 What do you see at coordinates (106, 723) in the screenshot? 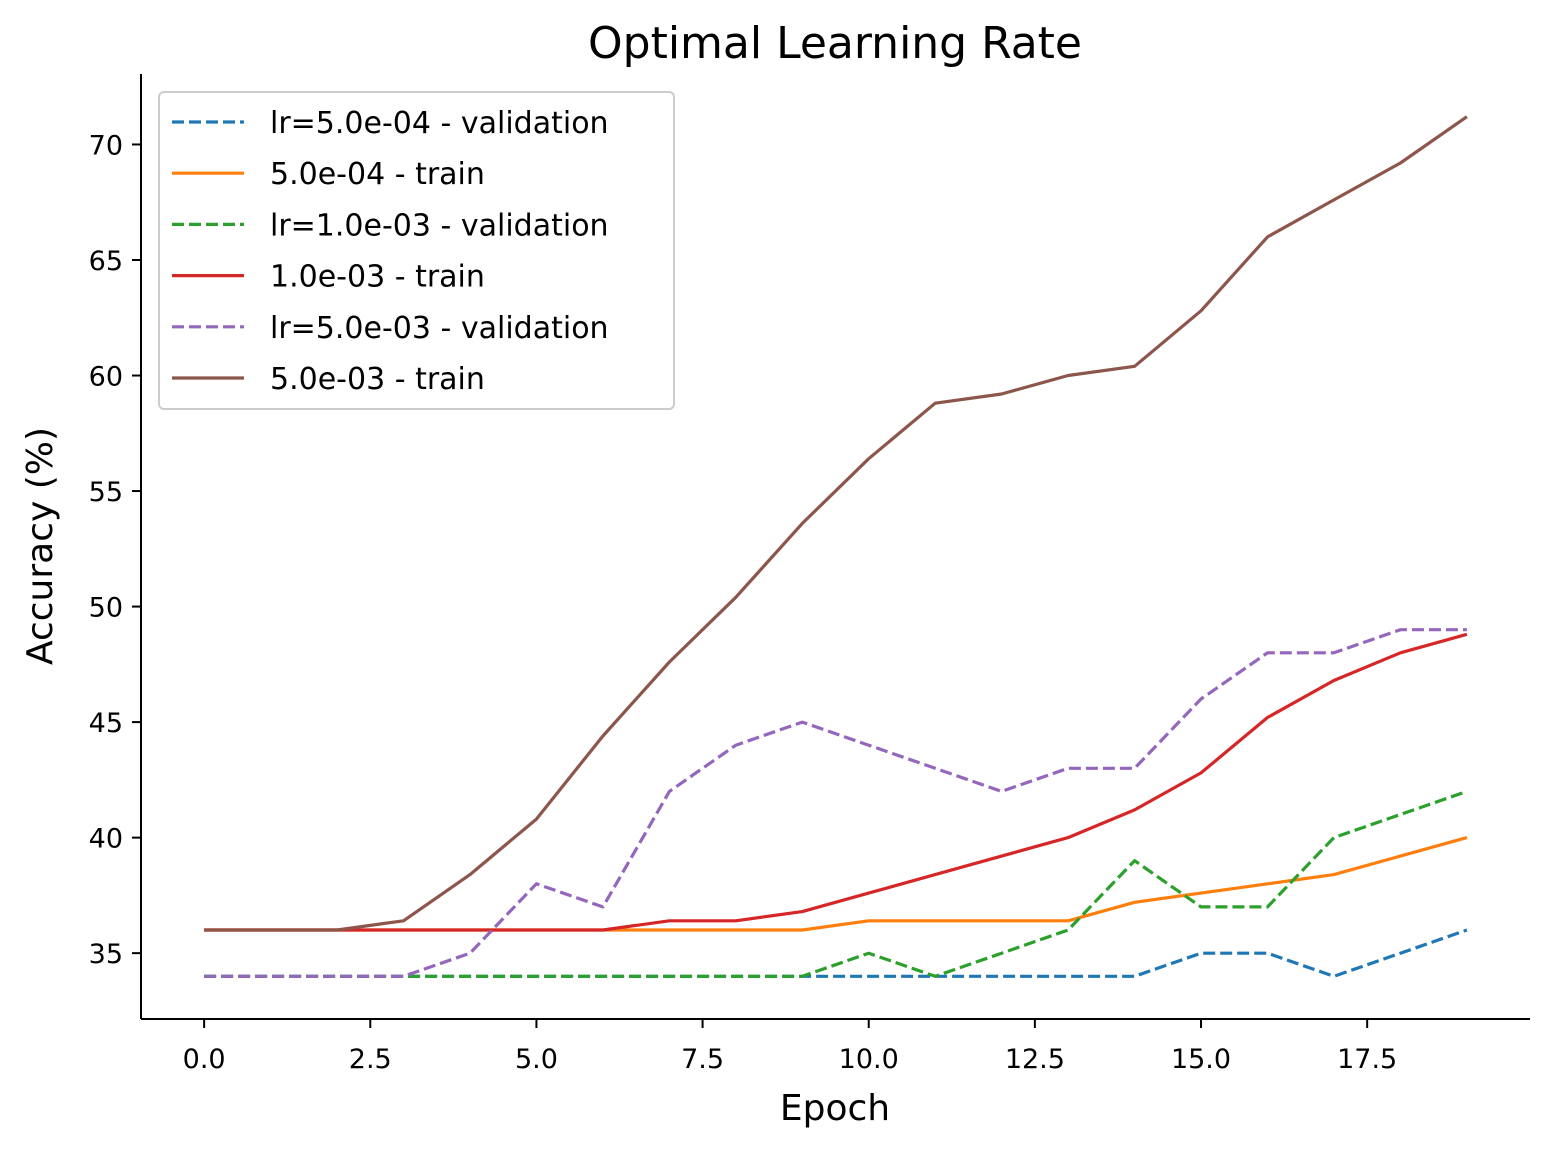
I see `y-tick-label: 45` at bounding box center [106, 723].